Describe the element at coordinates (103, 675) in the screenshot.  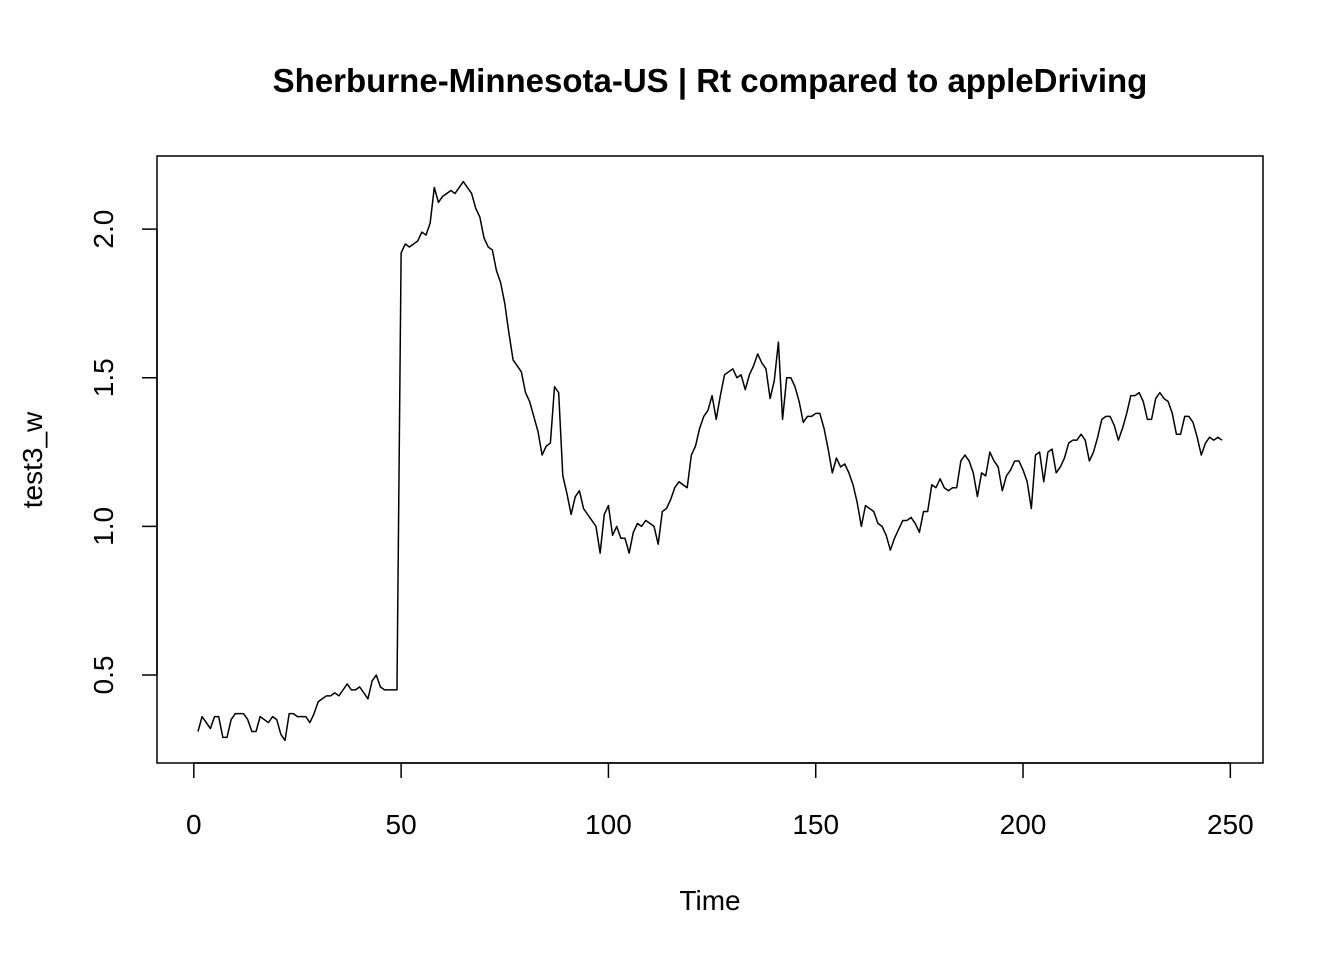
I see `y-tick-label: 0.5` at that location.